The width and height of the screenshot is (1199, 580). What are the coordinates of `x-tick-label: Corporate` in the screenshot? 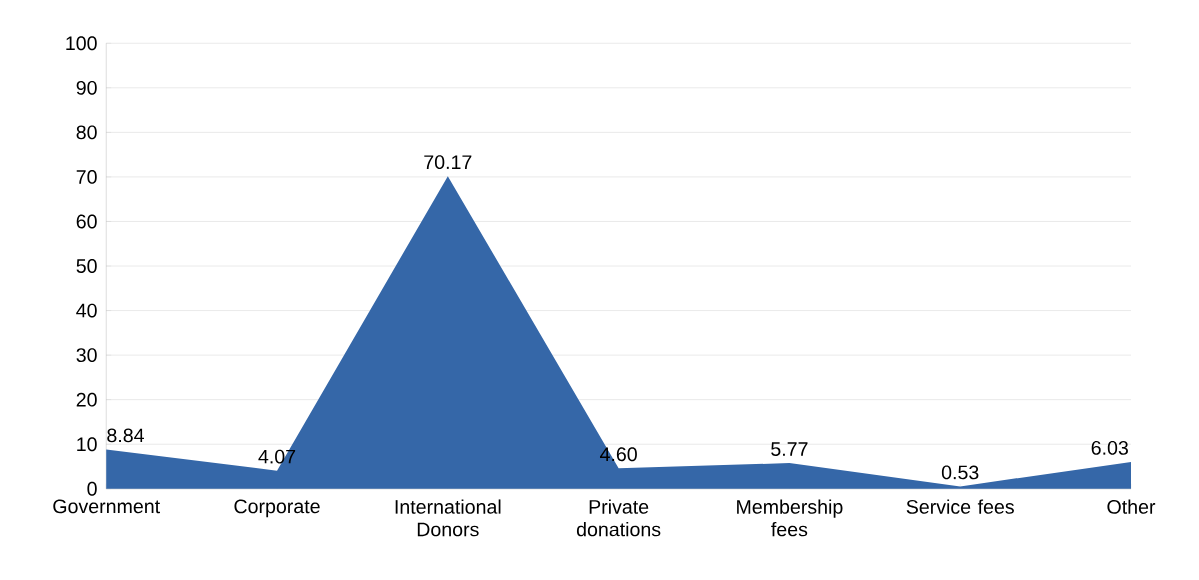 It's located at (277, 508).